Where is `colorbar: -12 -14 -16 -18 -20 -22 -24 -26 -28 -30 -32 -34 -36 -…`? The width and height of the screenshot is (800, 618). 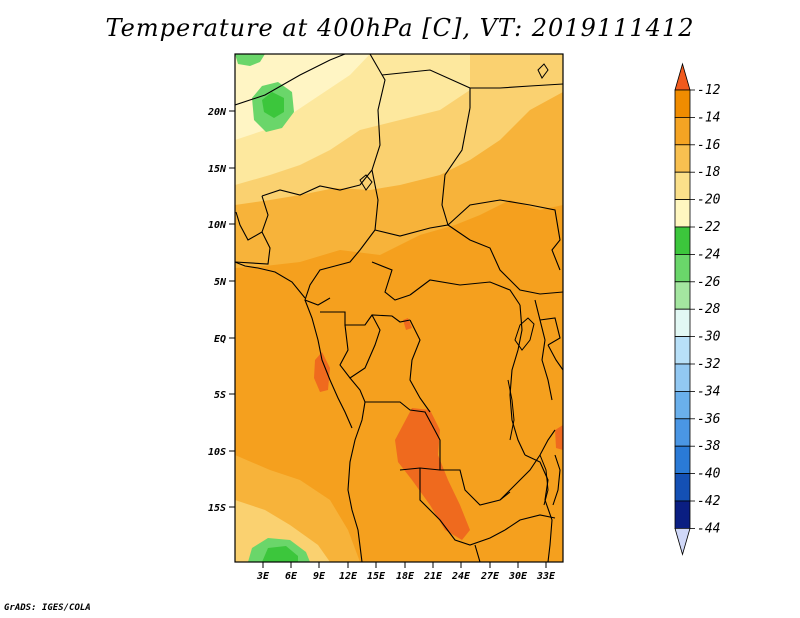 colorbar: -12 -14 -16 -18 -20 -22 -24 -26 -28 -30 -32 -34 -36 -… is located at coordinates (697, 309).